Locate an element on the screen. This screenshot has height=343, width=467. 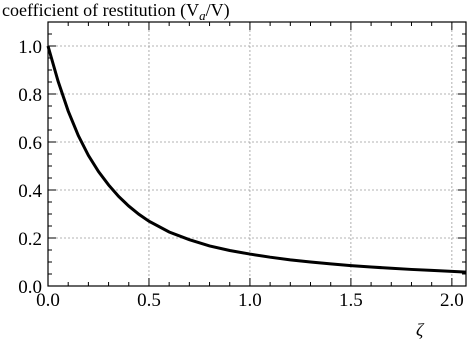
chart-title-main: coefficient of restitution (V is located at coordinates (100, 10).